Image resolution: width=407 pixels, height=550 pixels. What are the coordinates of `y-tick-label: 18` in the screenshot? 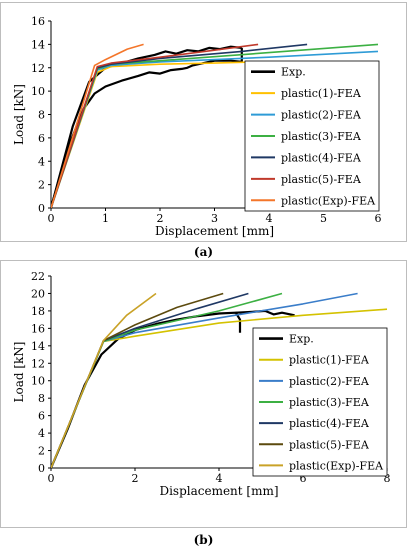 It's located at (38, 311).